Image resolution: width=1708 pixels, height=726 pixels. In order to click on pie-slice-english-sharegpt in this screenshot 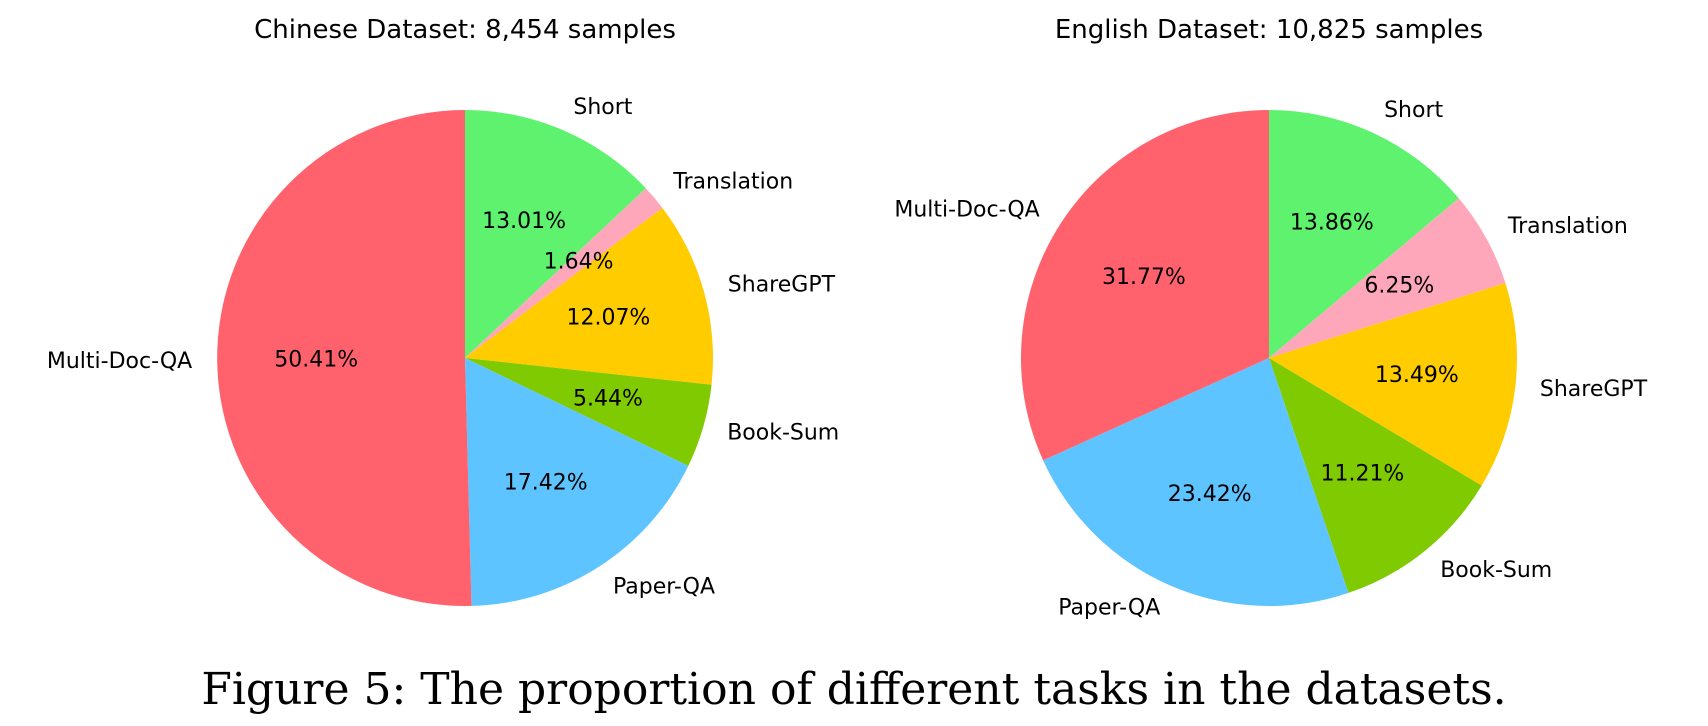, I will do `click(1393, 384)`.